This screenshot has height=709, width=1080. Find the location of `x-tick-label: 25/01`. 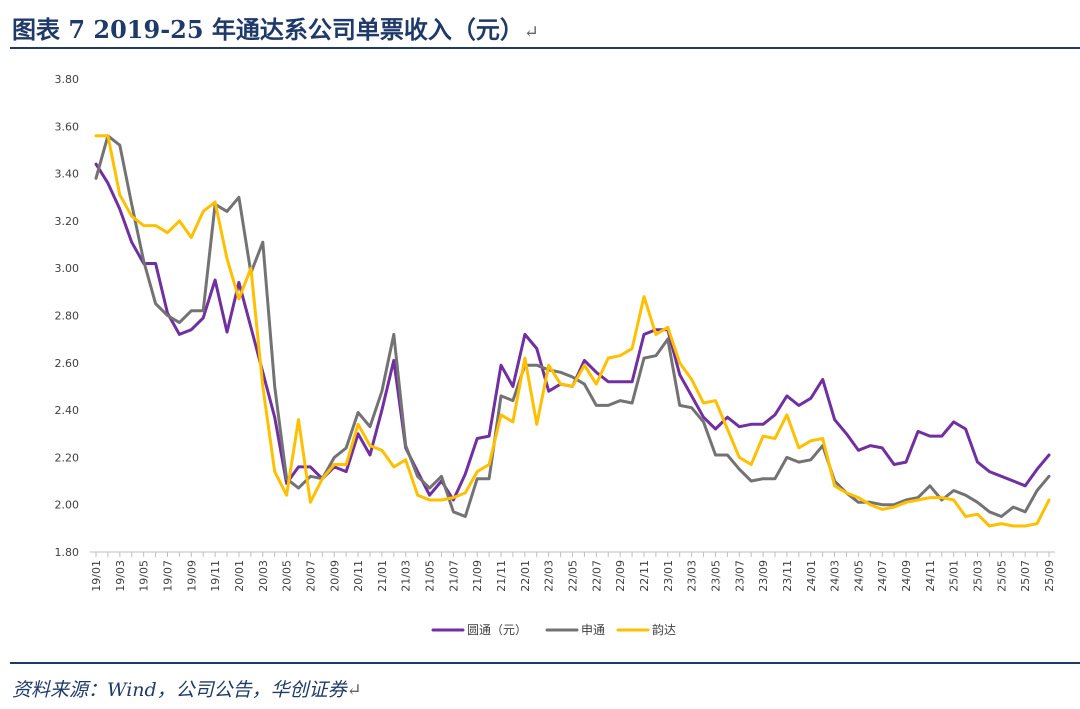

x-tick-label: 25/01 is located at coordinates (954, 576).